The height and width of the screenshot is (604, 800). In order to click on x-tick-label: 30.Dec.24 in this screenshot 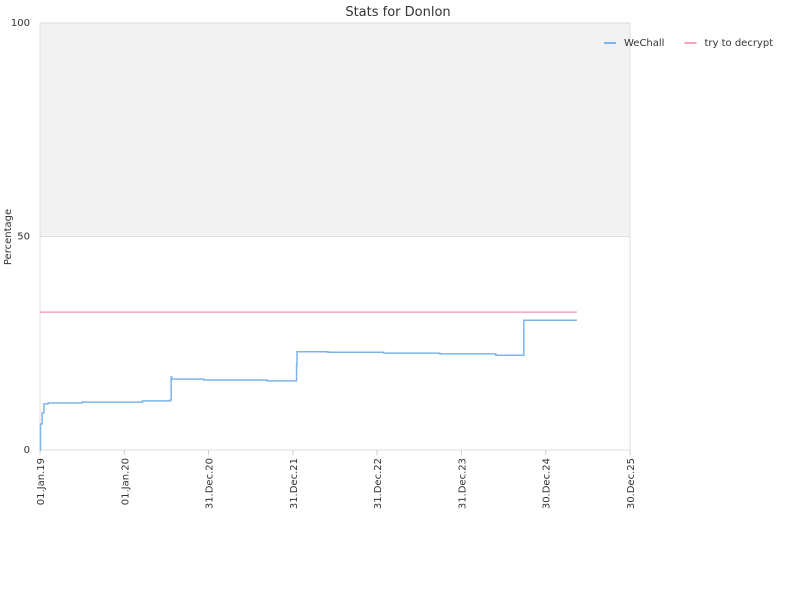, I will do `click(547, 483)`.